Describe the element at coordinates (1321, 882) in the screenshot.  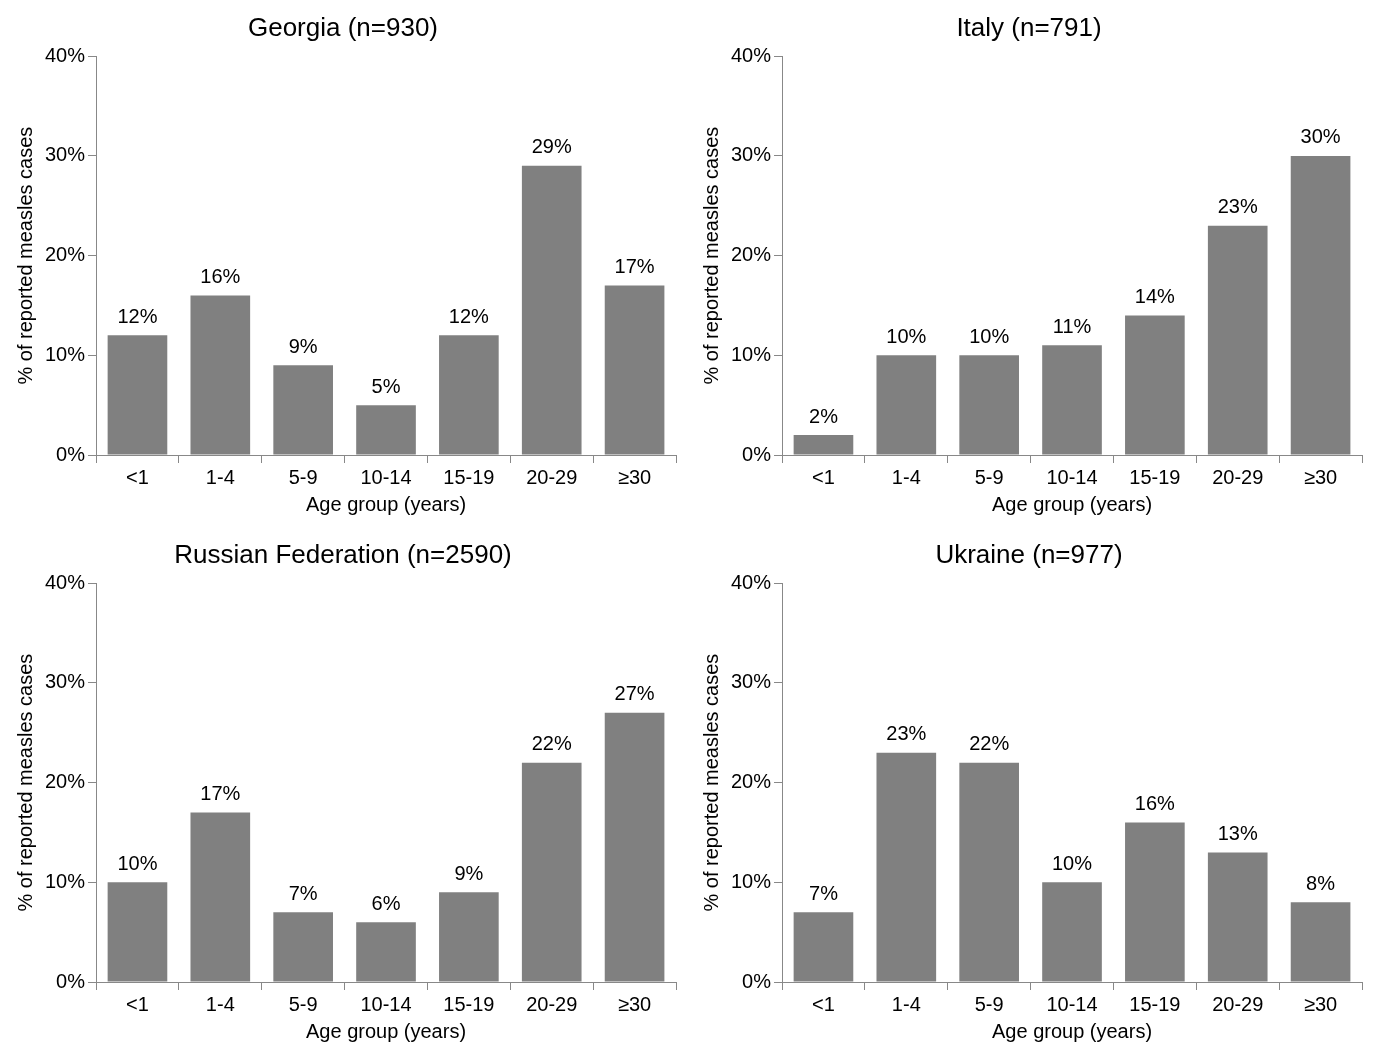
I see `data-label: 8%` at that location.